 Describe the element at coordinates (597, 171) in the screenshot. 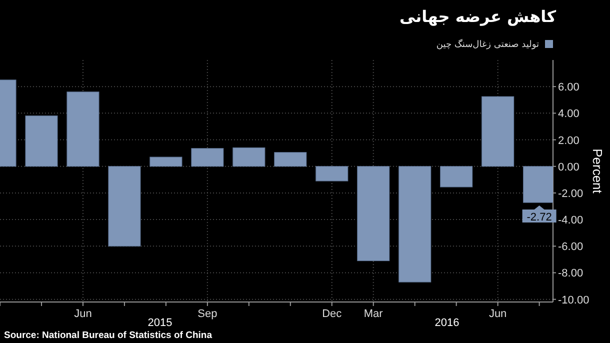

I see `y-axis-title: Percent` at that location.